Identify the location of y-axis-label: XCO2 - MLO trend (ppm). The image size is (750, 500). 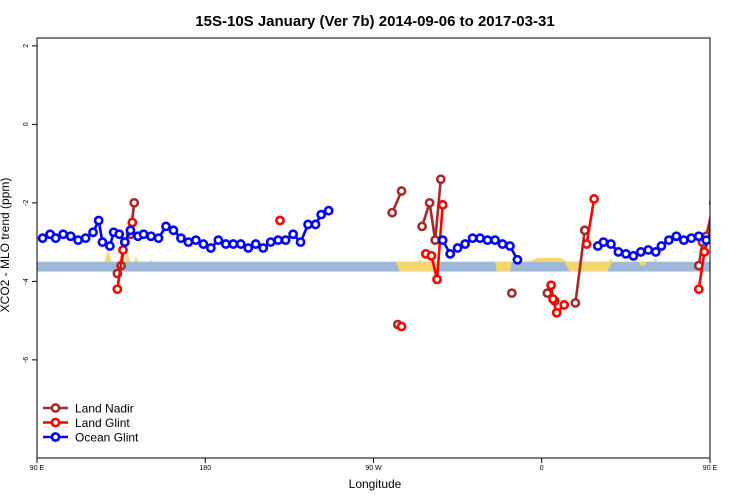
(6, 245).